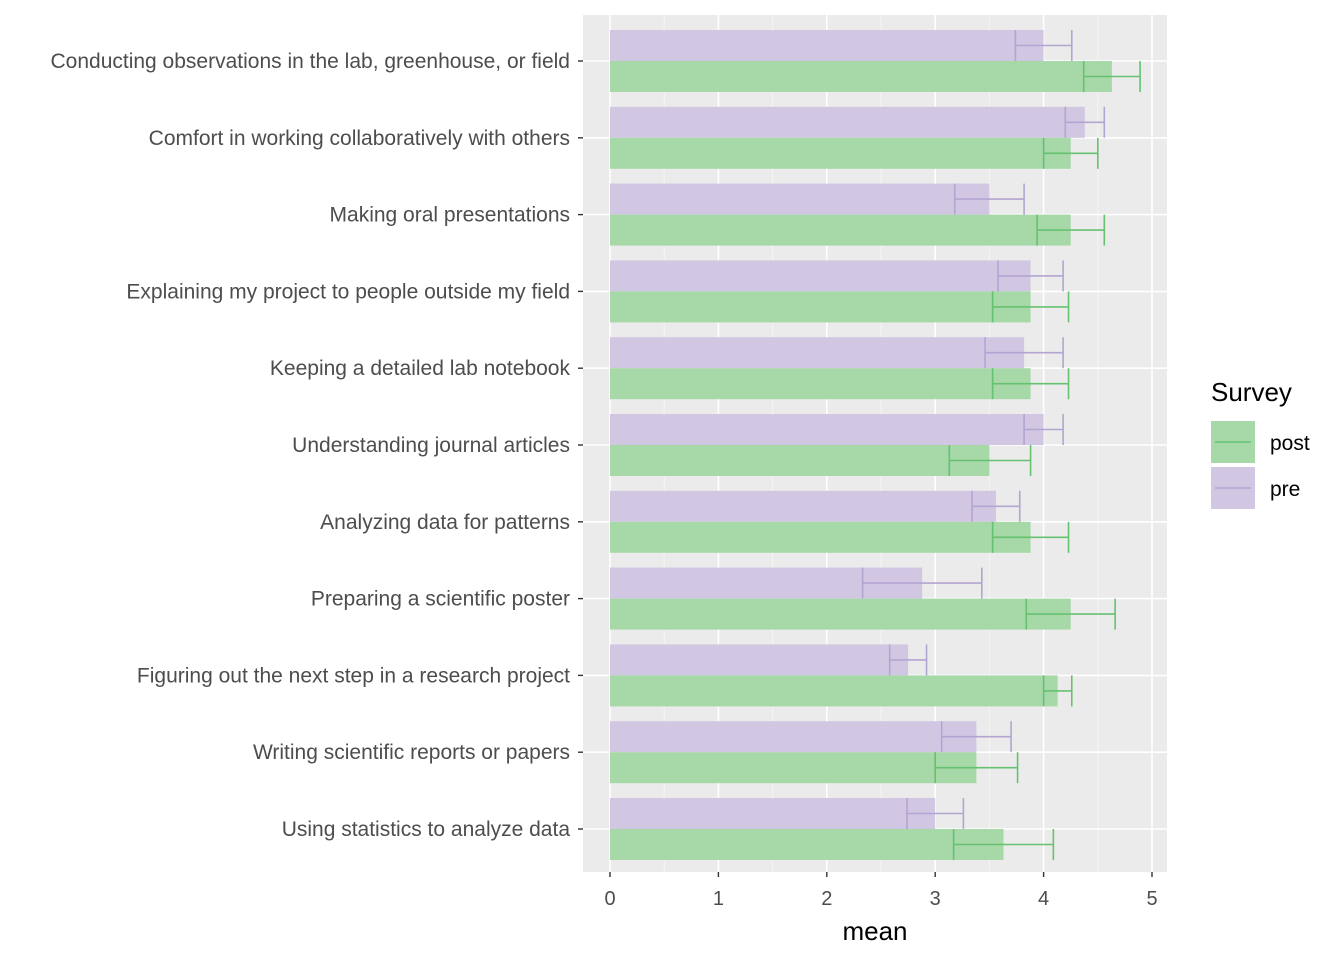 Image resolution: width=1344 pixels, height=960 pixels. Describe the element at coordinates (1043, 899) in the screenshot. I see `x-tick-label: 4` at that location.